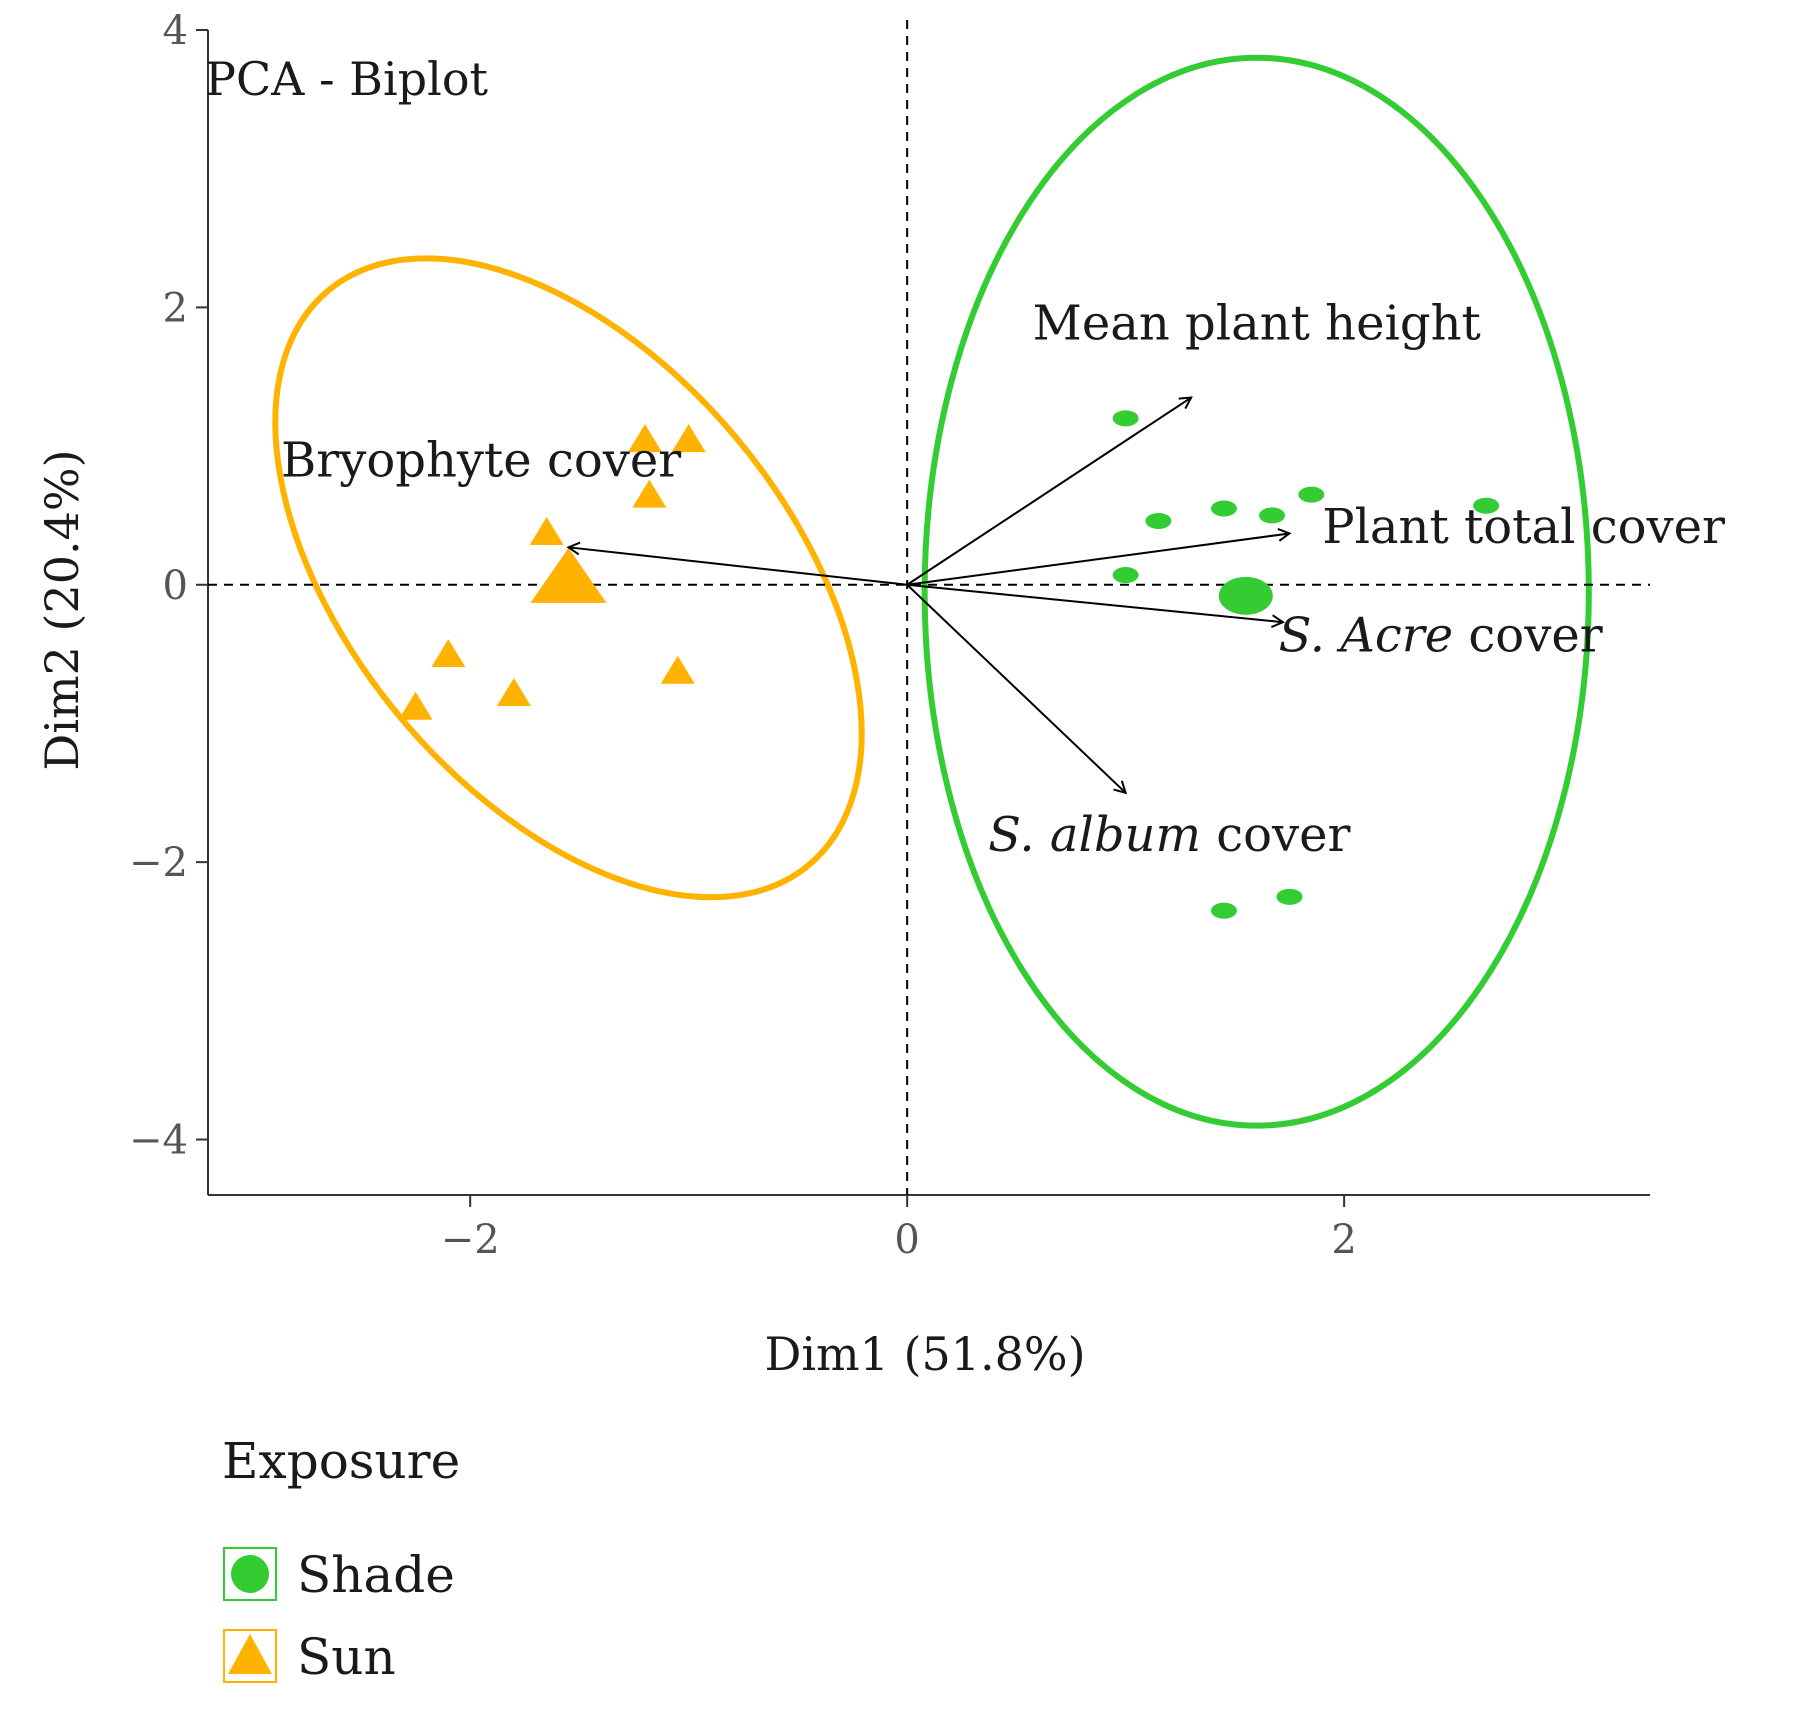 The image size is (1802, 1709). What do you see at coordinates (158, 1141) in the screenshot?
I see `y-tick-label: −4` at bounding box center [158, 1141].